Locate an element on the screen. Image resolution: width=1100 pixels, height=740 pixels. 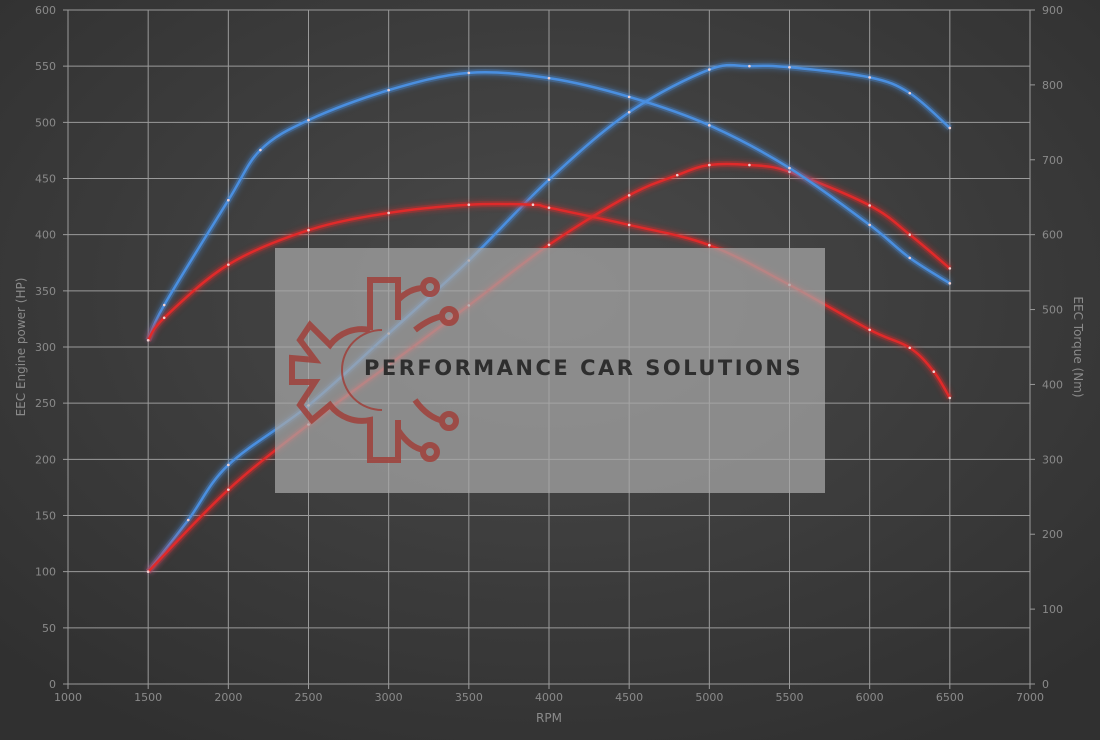
y-left-tick-label: 300 is located at coordinates (45, 347).